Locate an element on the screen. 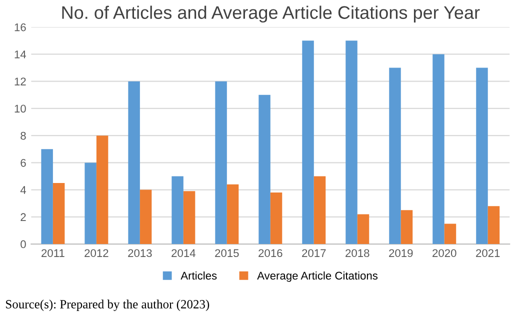  x-tick-label: 2014 is located at coordinates (184, 253).